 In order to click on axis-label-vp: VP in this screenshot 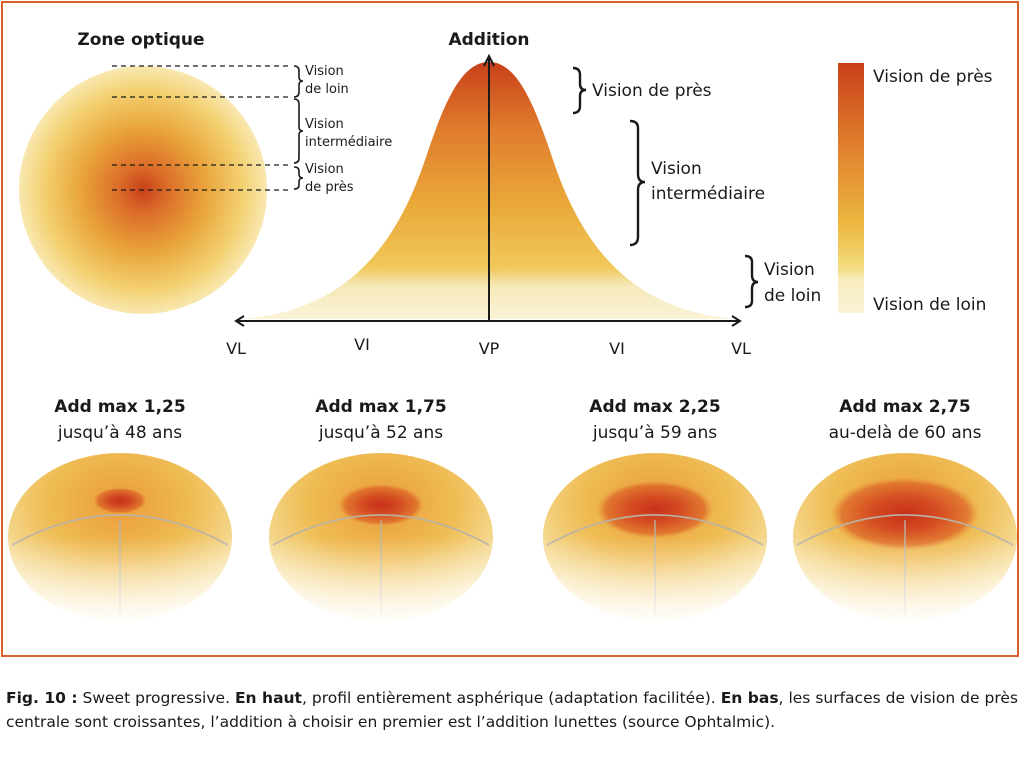, I will do `click(489, 348)`.